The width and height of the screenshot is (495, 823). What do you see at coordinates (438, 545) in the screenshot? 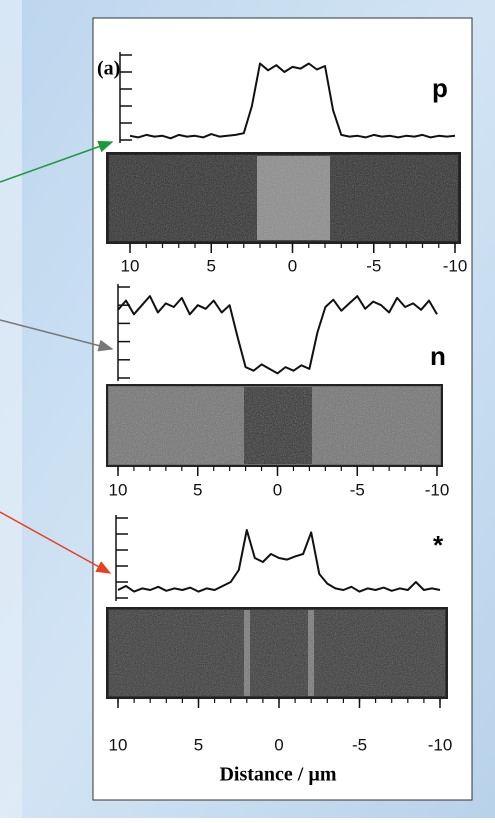
I see `profile-label: *` at bounding box center [438, 545].